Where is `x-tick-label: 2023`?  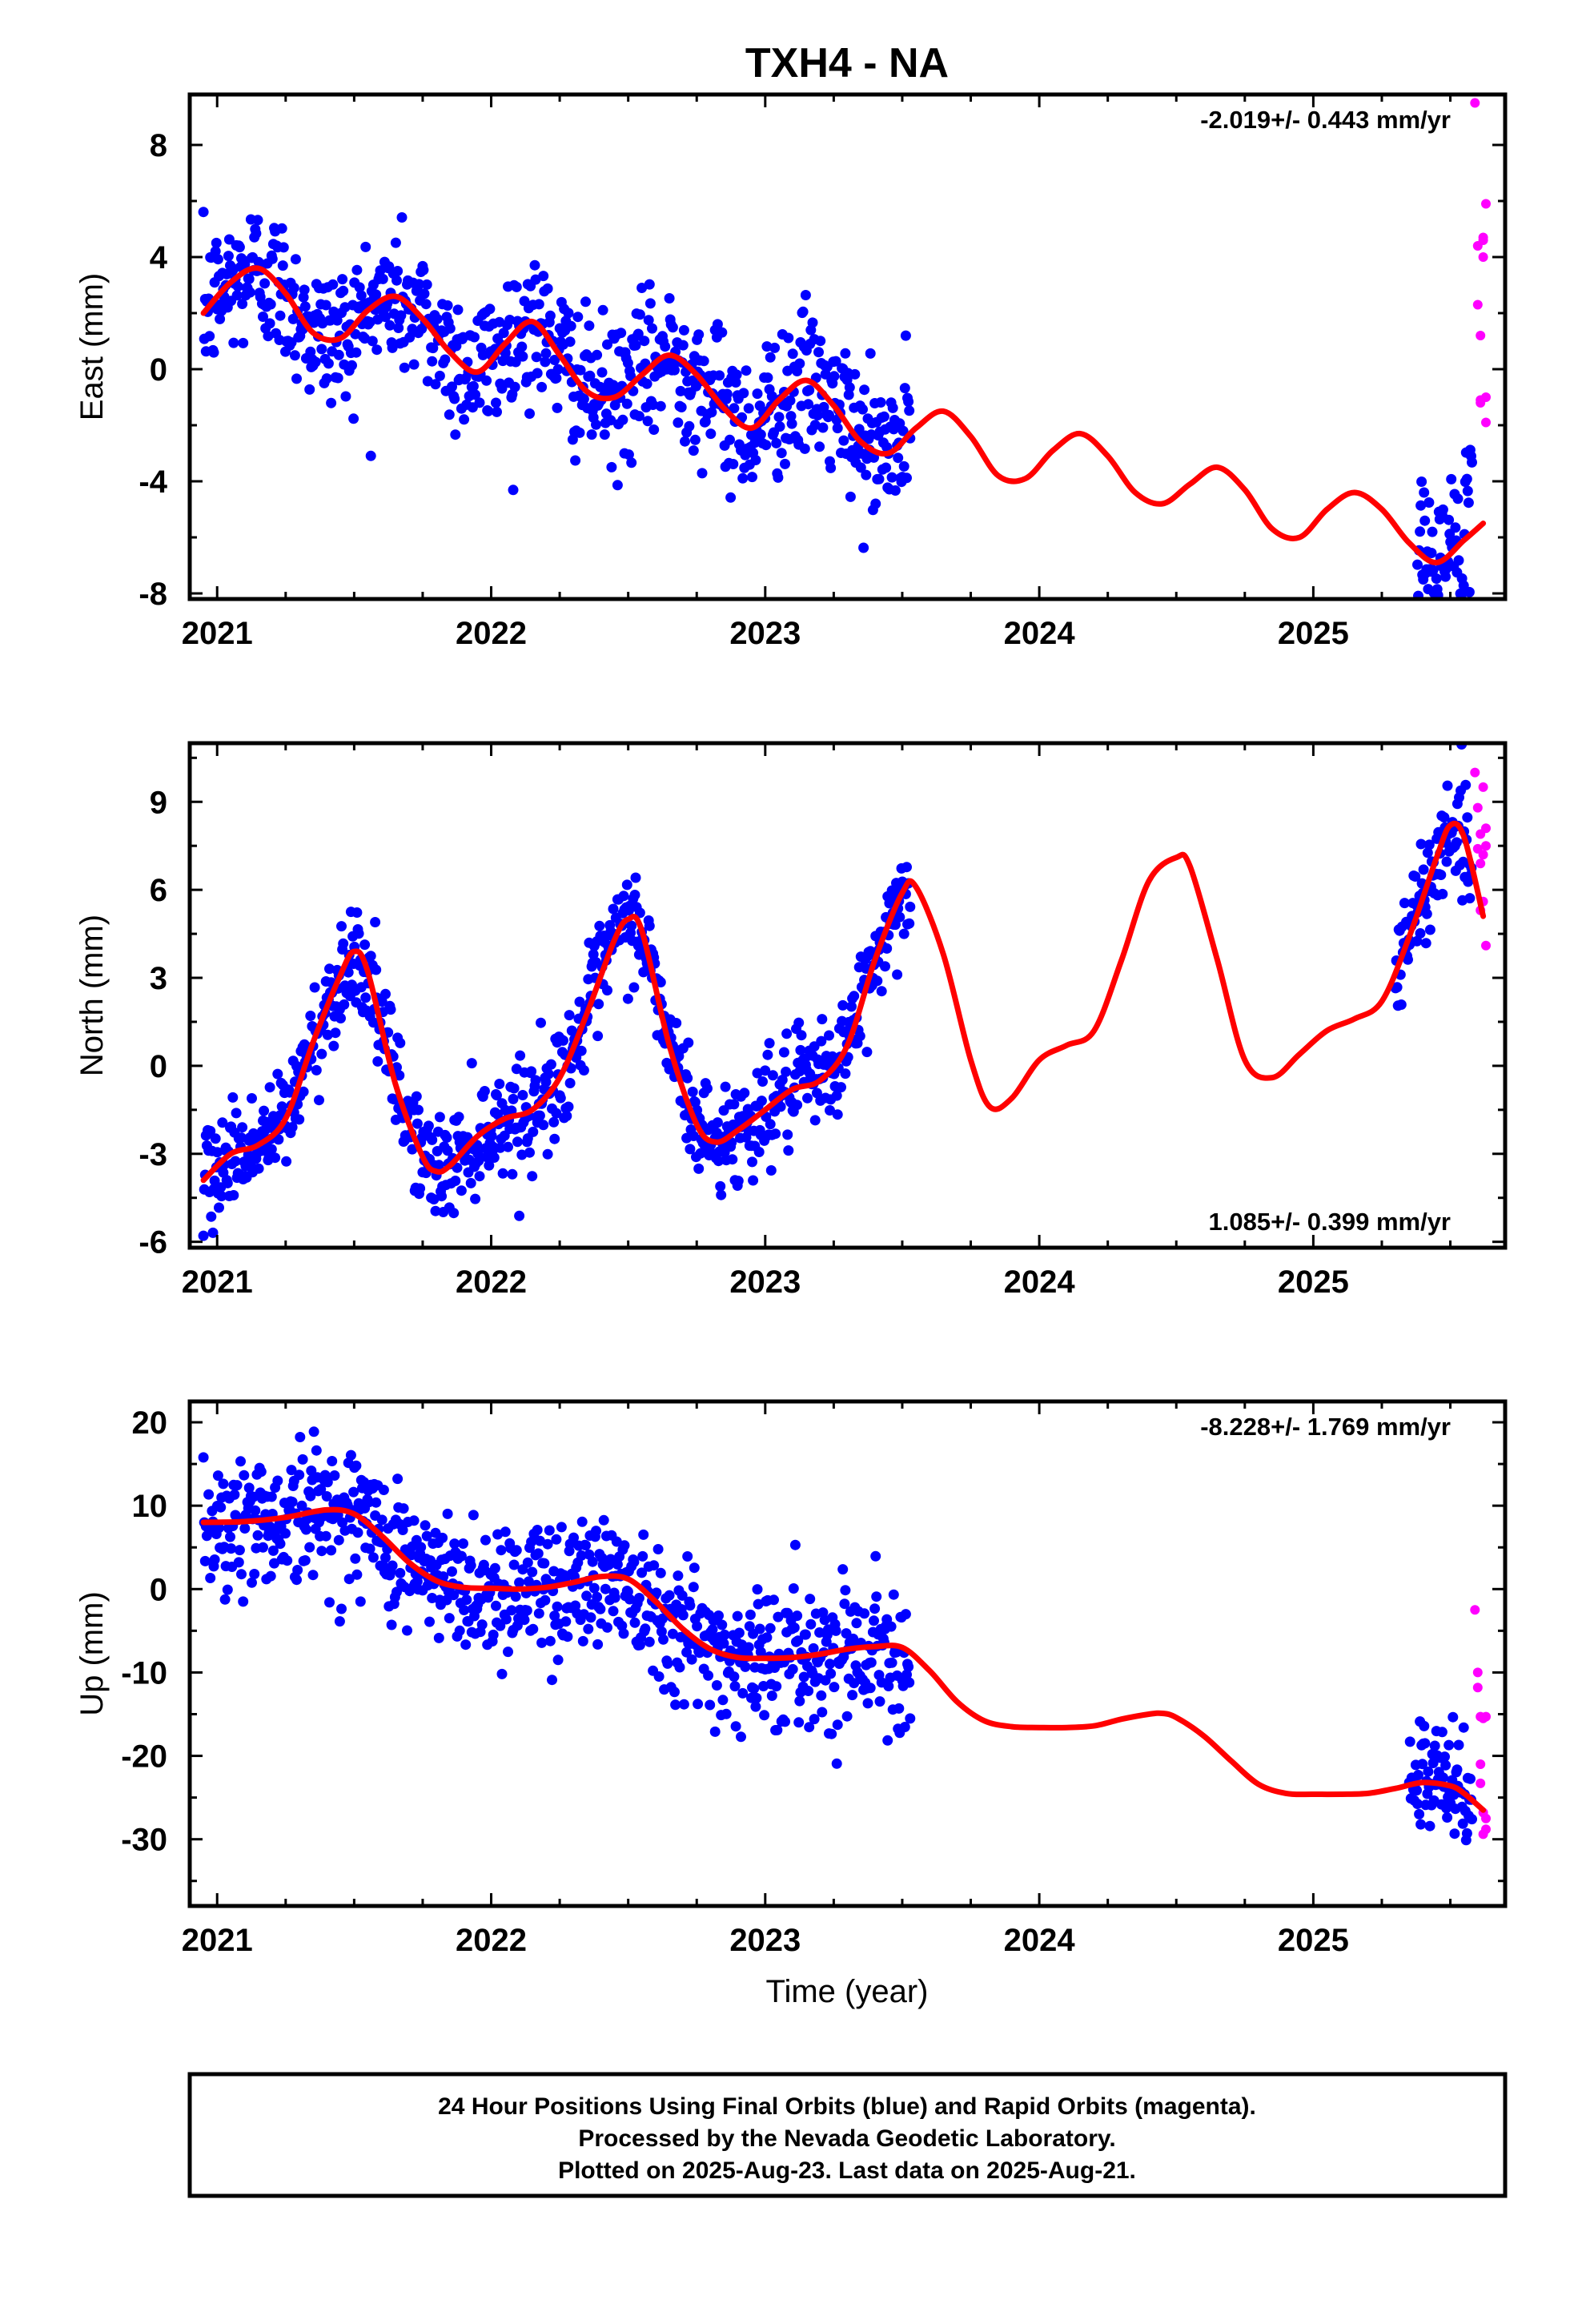
x-tick-label: 2023 is located at coordinates (765, 633).